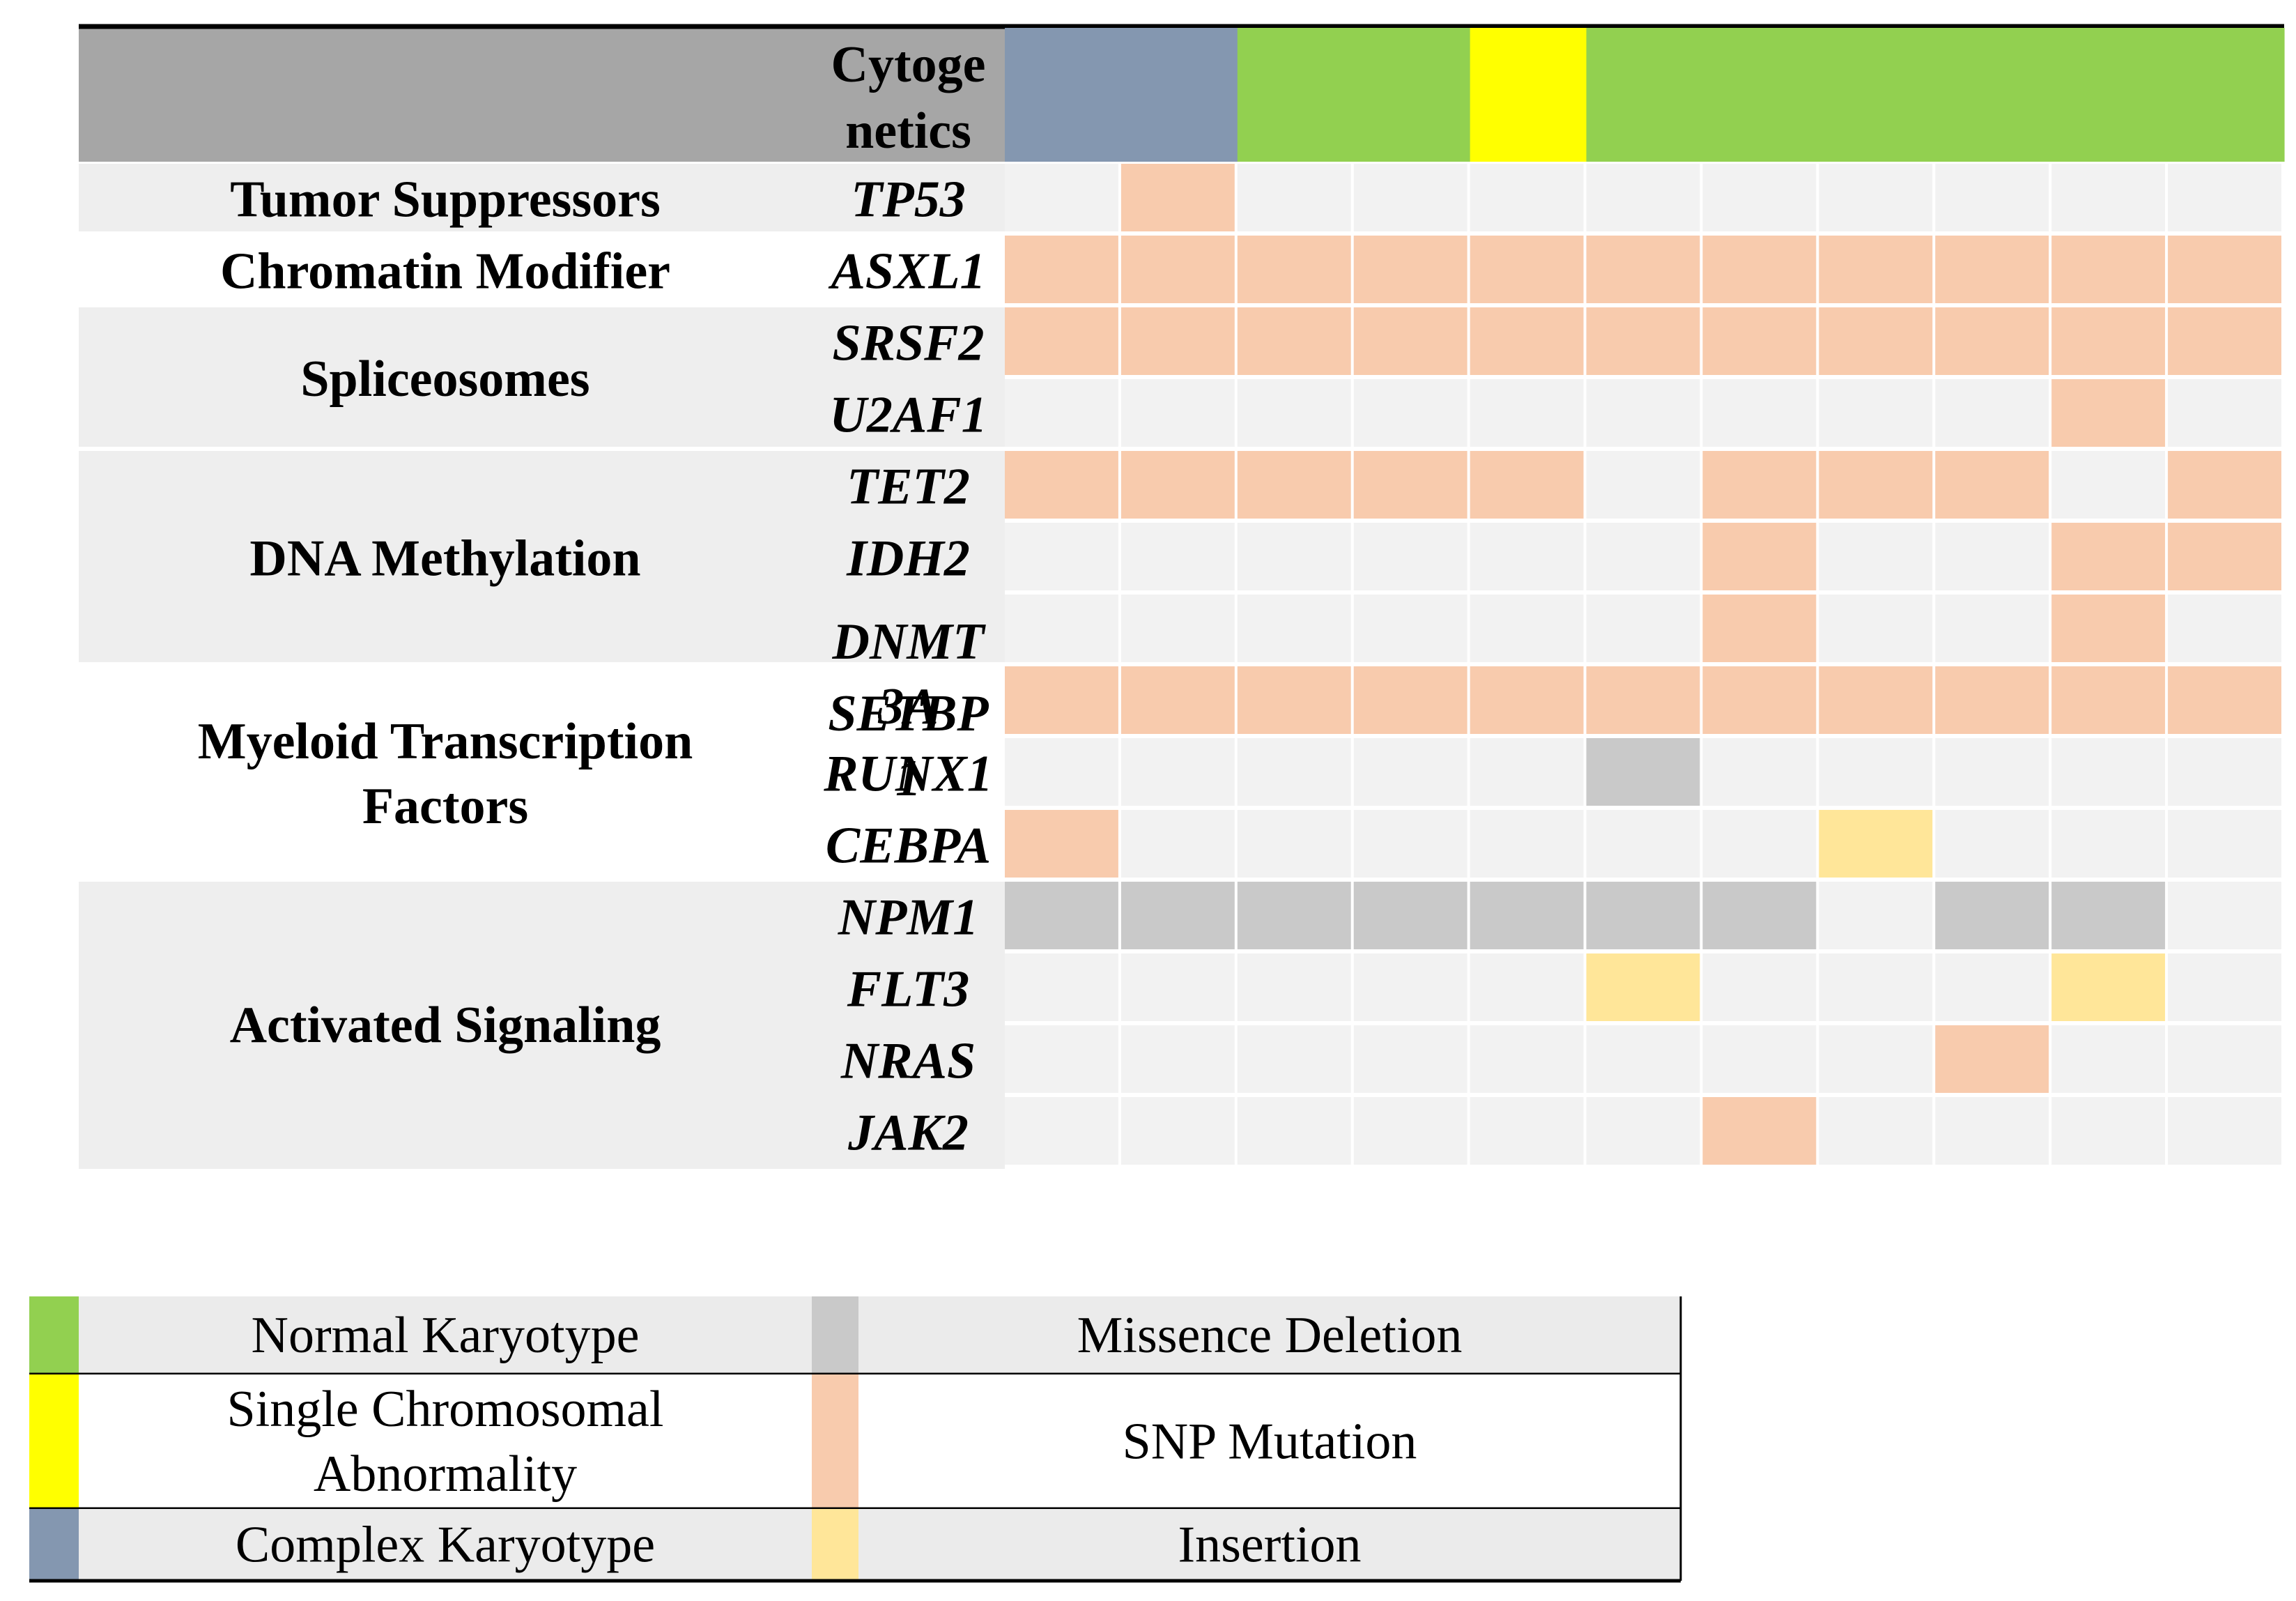  Describe the element at coordinates (1270, 1335) in the screenshot. I see `legend-label: Missence Deletion` at that location.